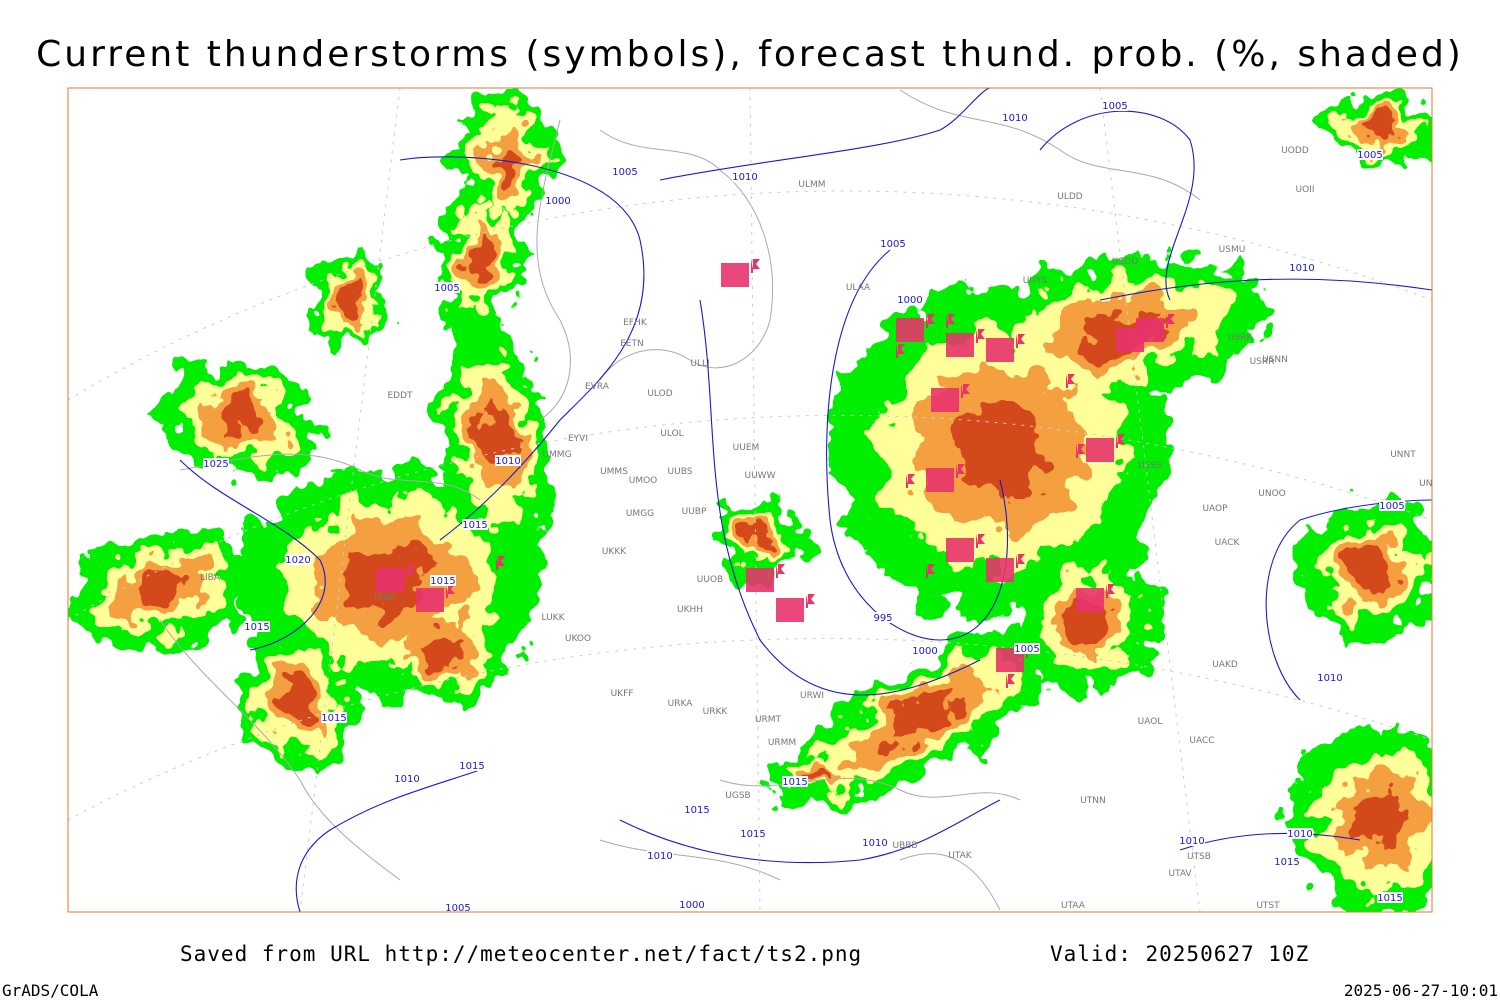 The height and width of the screenshot is (1000, 1500). I want to click on station-label: UACC, so click(1201, 741).